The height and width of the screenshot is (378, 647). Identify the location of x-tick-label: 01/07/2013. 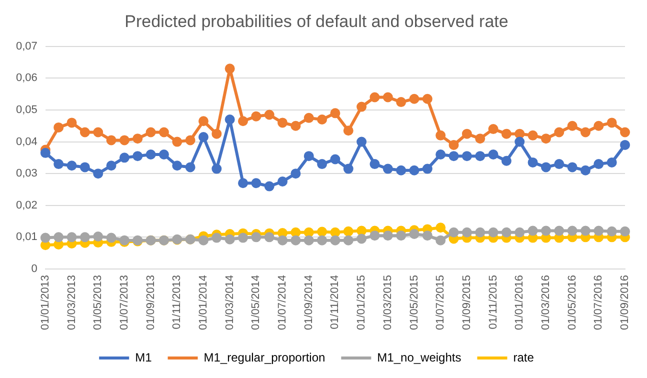
(124, 302).